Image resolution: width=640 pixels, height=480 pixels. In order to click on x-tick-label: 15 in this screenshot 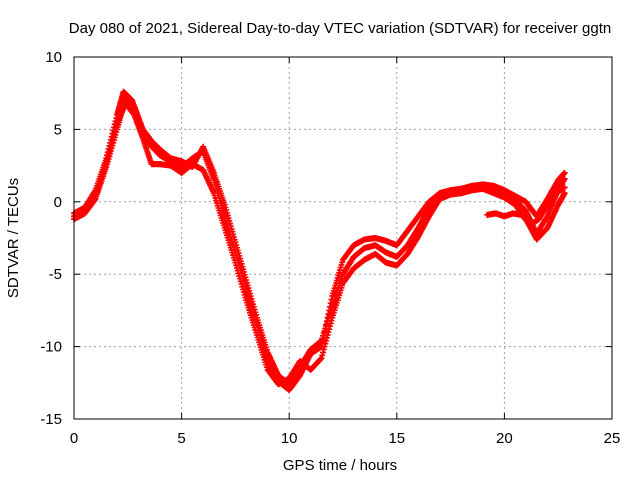, I will do `click(396, 438)`.